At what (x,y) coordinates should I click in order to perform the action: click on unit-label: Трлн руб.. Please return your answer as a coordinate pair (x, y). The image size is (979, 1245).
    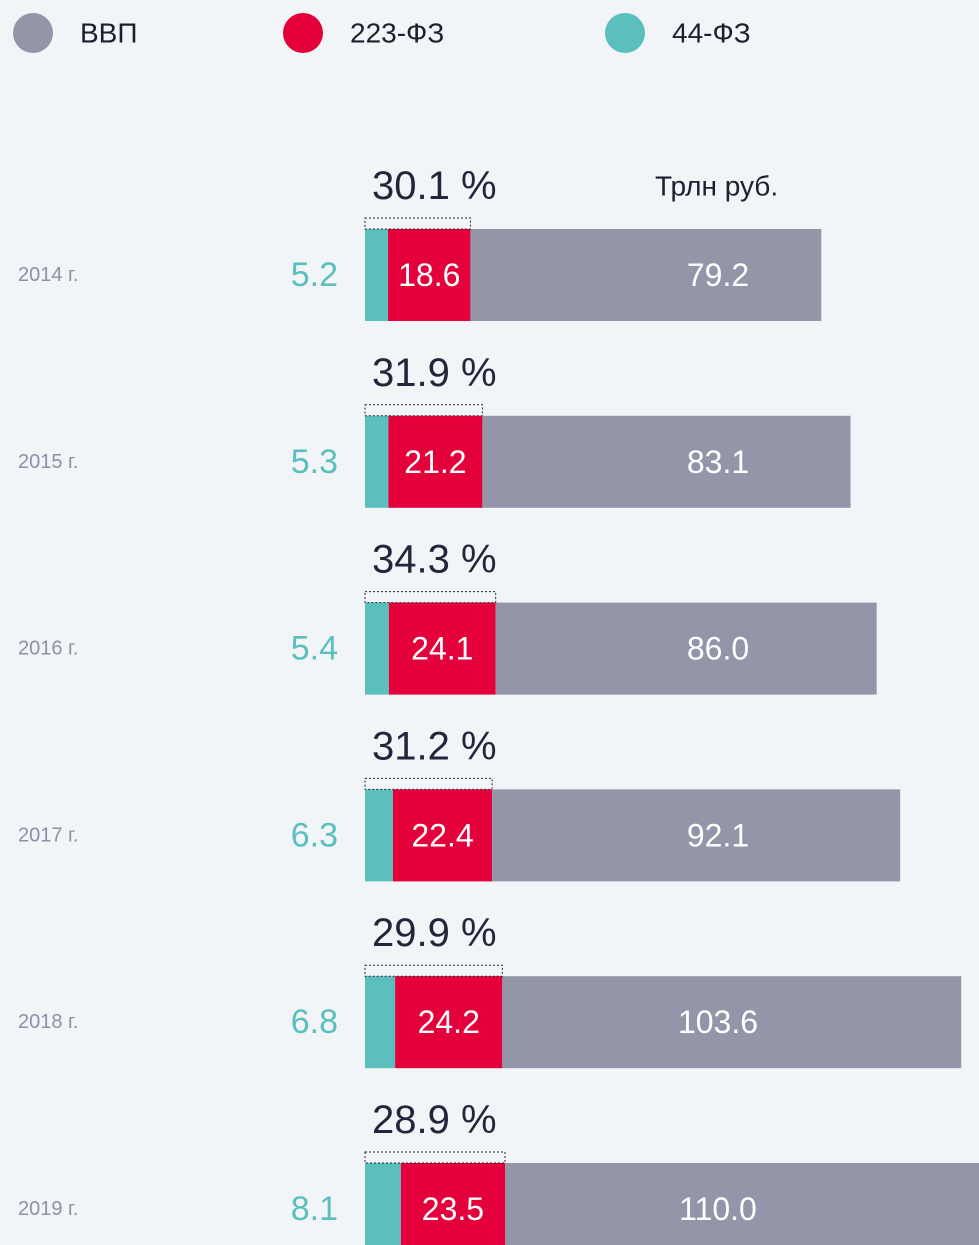
    Looking at the image, I should click on (716, 186).